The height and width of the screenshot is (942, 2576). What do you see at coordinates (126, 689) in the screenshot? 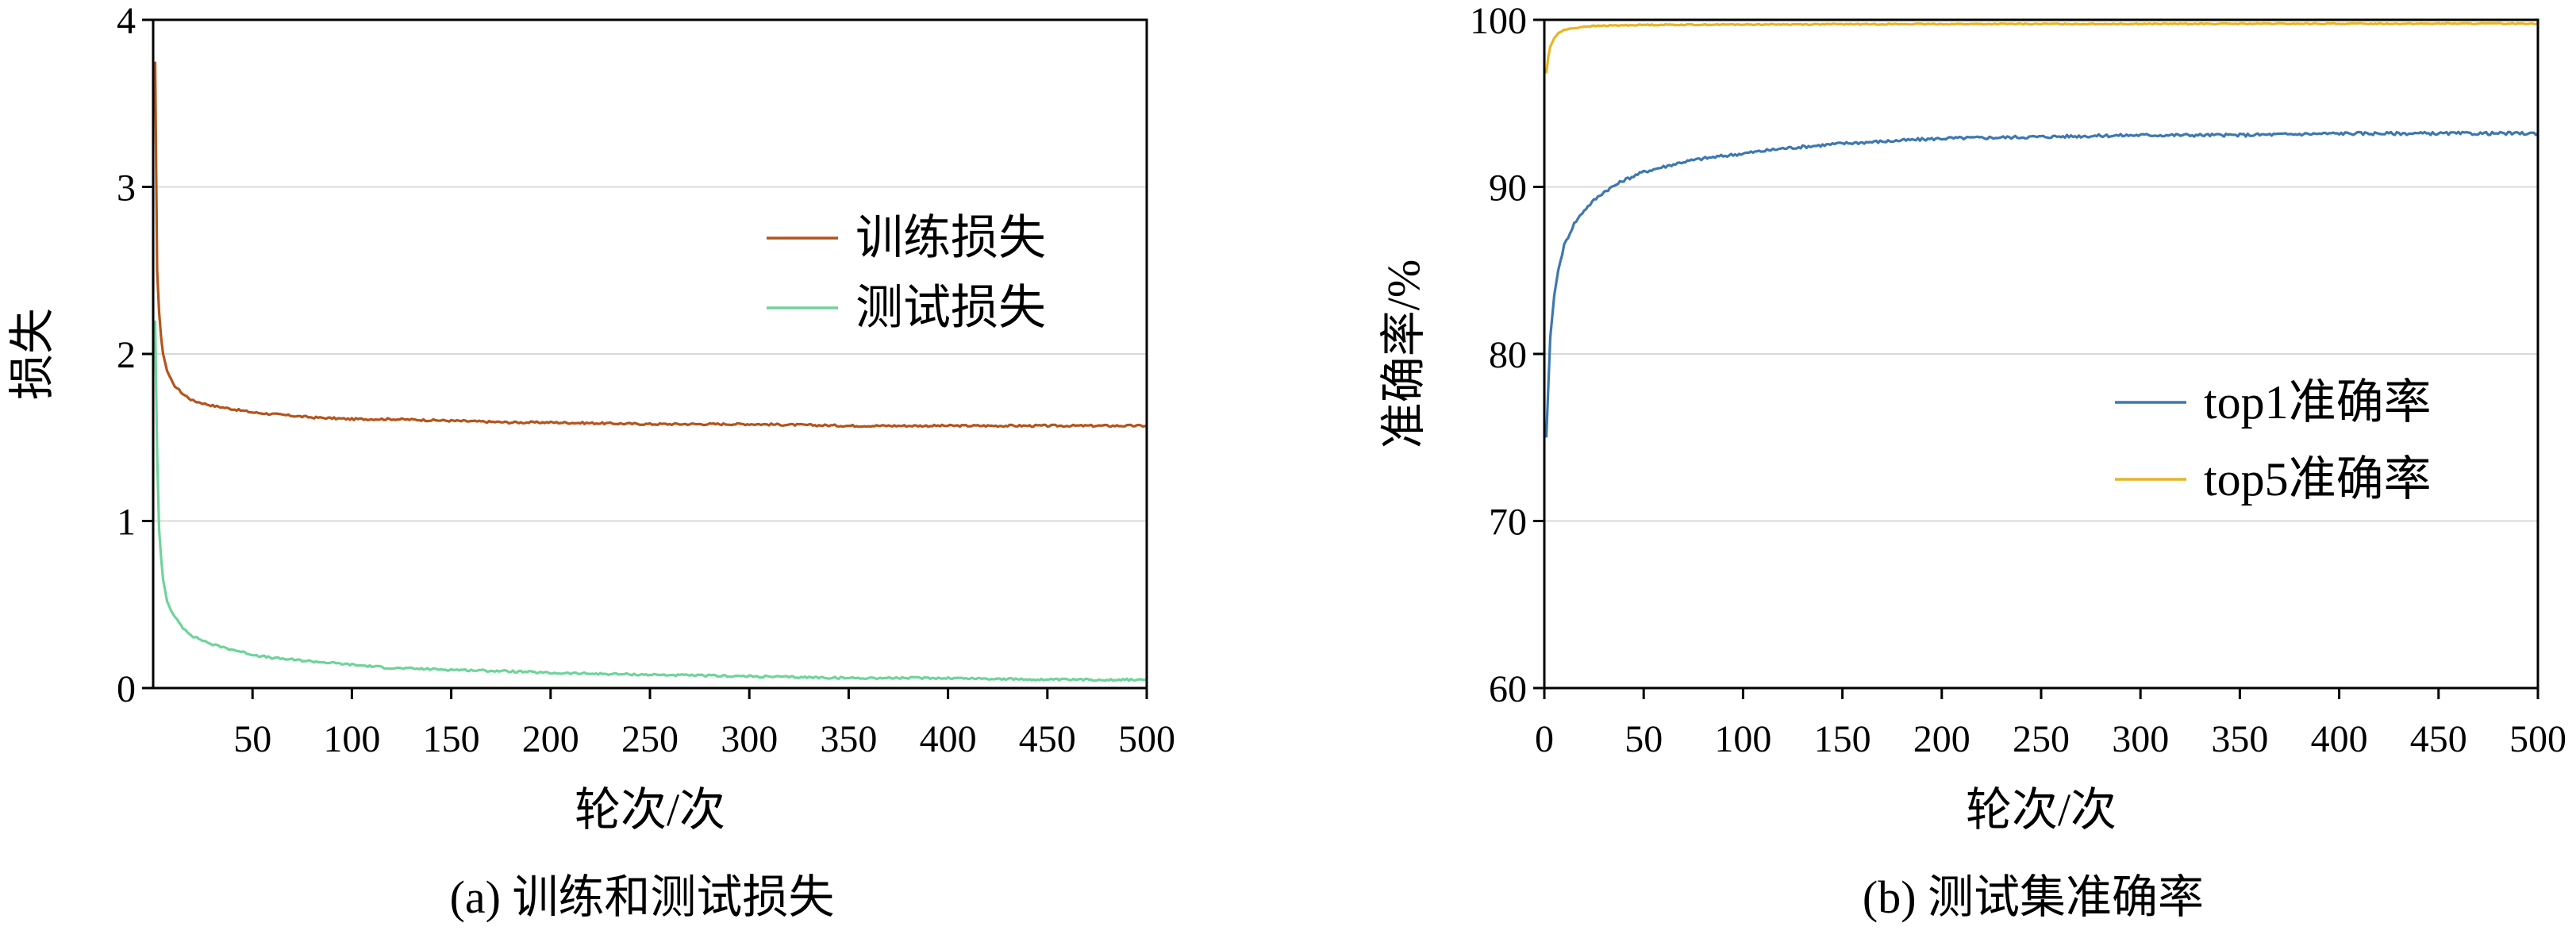
I see `y-tick-label: 0` at bounding box center [126, 689].